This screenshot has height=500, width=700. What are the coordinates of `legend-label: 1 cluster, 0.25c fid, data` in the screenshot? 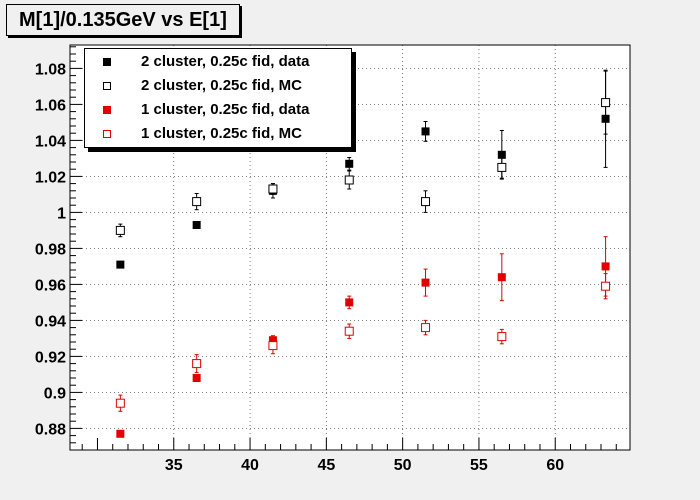 It's located at (225, 109).